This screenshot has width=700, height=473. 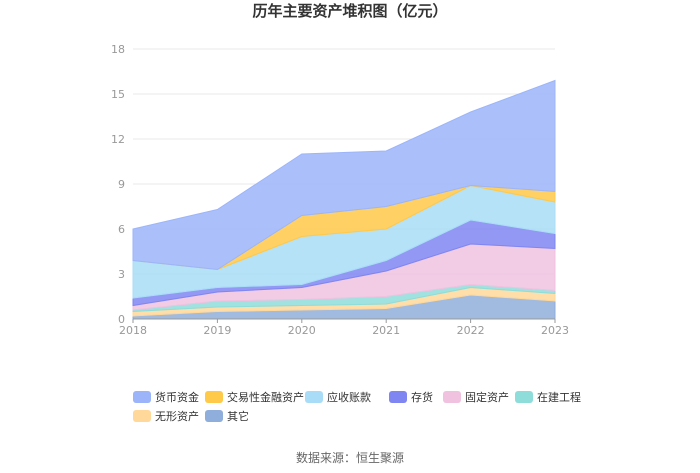 I want to click on y-tick-label: 9, so click(x=121, y=184).